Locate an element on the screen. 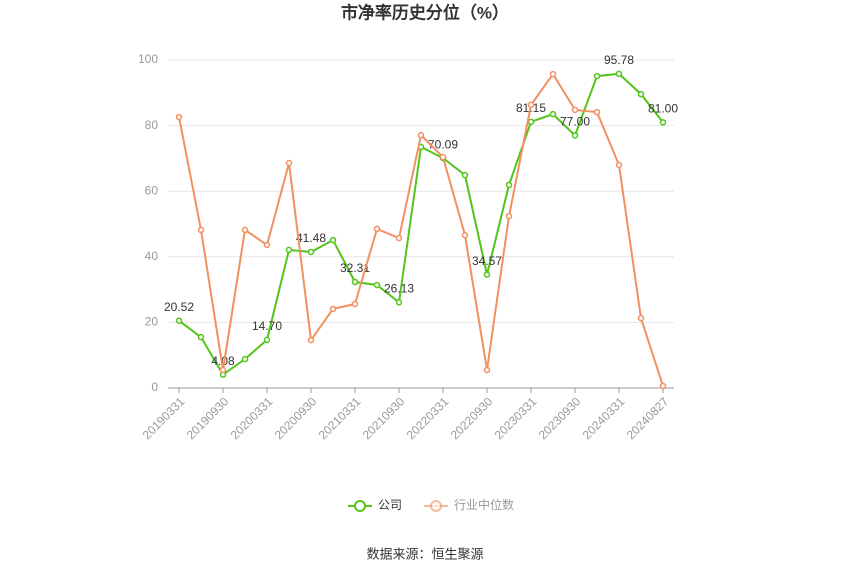  x-tick-label: 20220331 is located at coordinates (428, 418).